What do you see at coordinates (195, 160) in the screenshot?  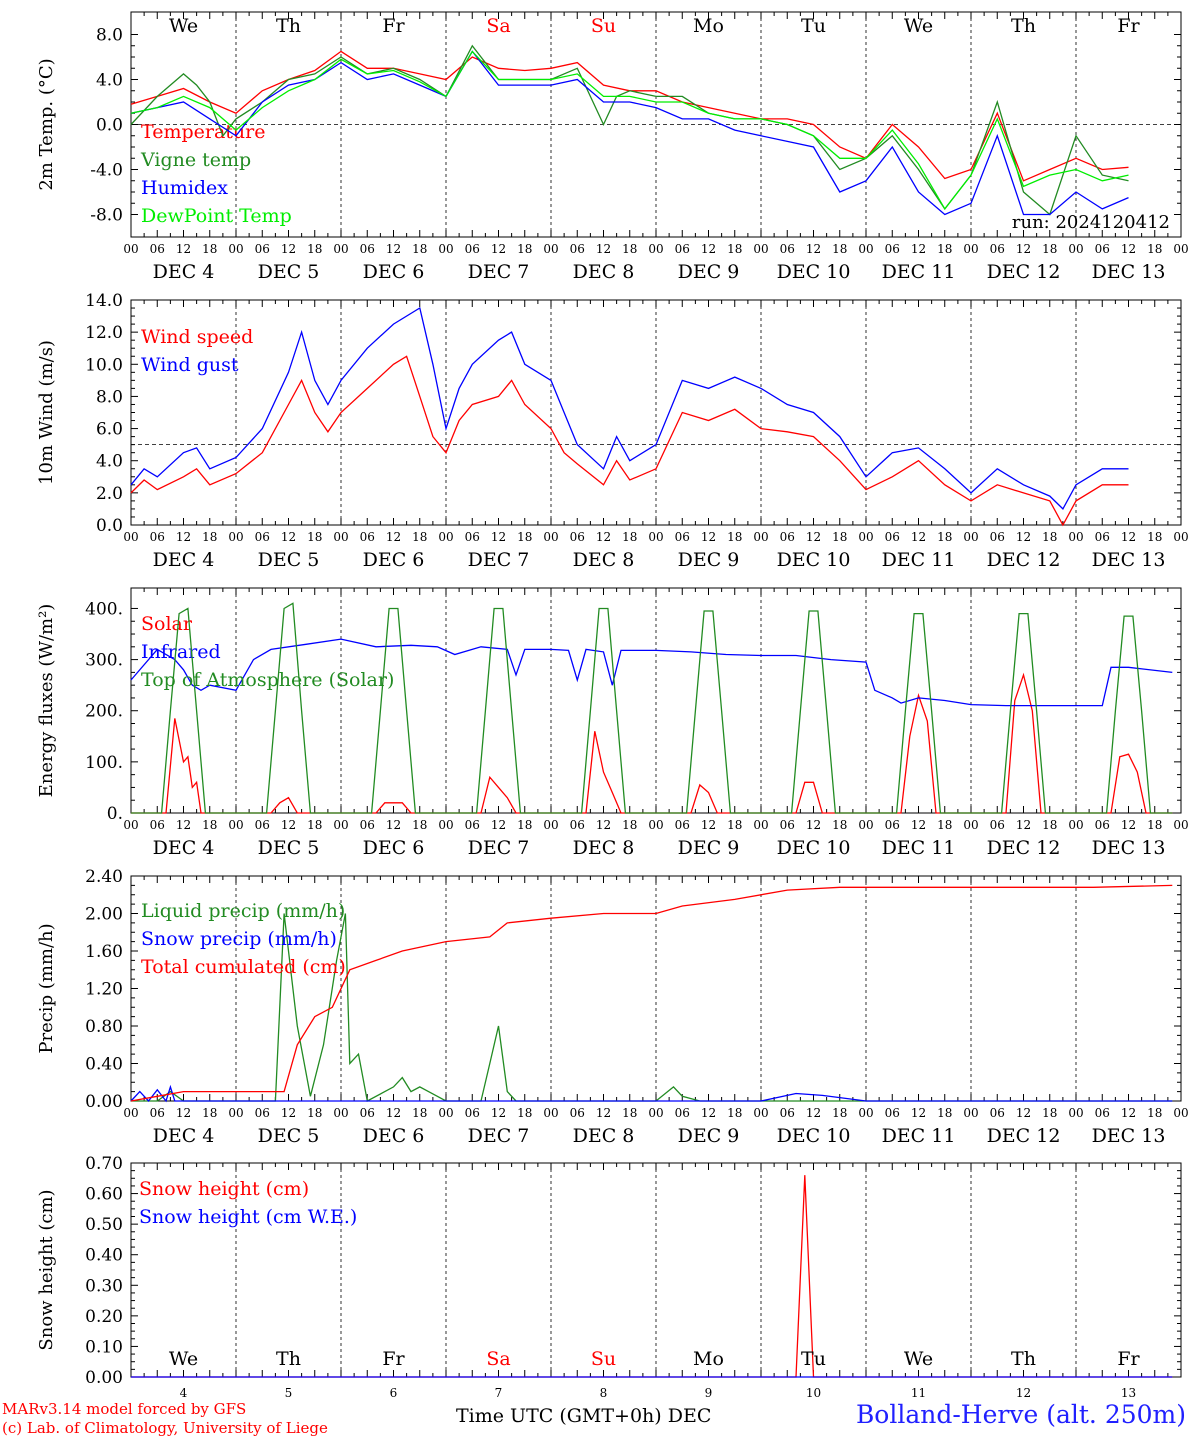 I see `legend-label: Vigne temp` at bounding box center [195, 160].